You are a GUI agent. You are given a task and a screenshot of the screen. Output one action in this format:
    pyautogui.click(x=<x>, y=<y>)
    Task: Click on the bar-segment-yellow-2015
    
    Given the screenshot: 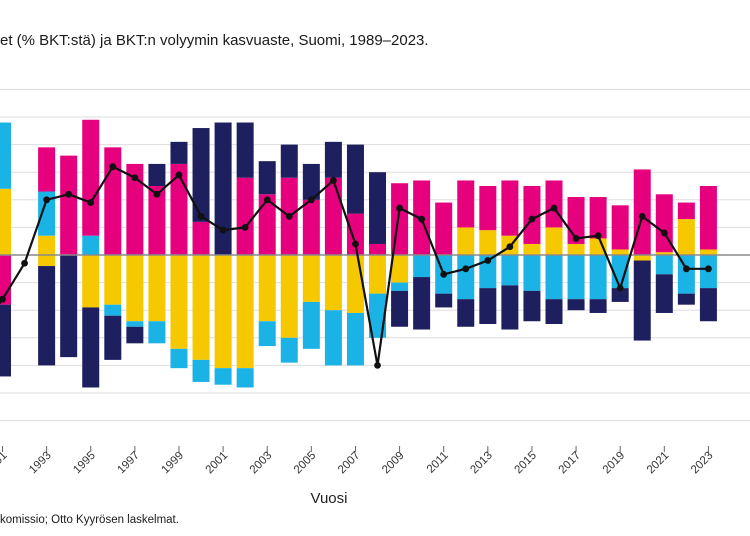 What is the action you would take?
    pyautogui.click(x=532, y=249)
    